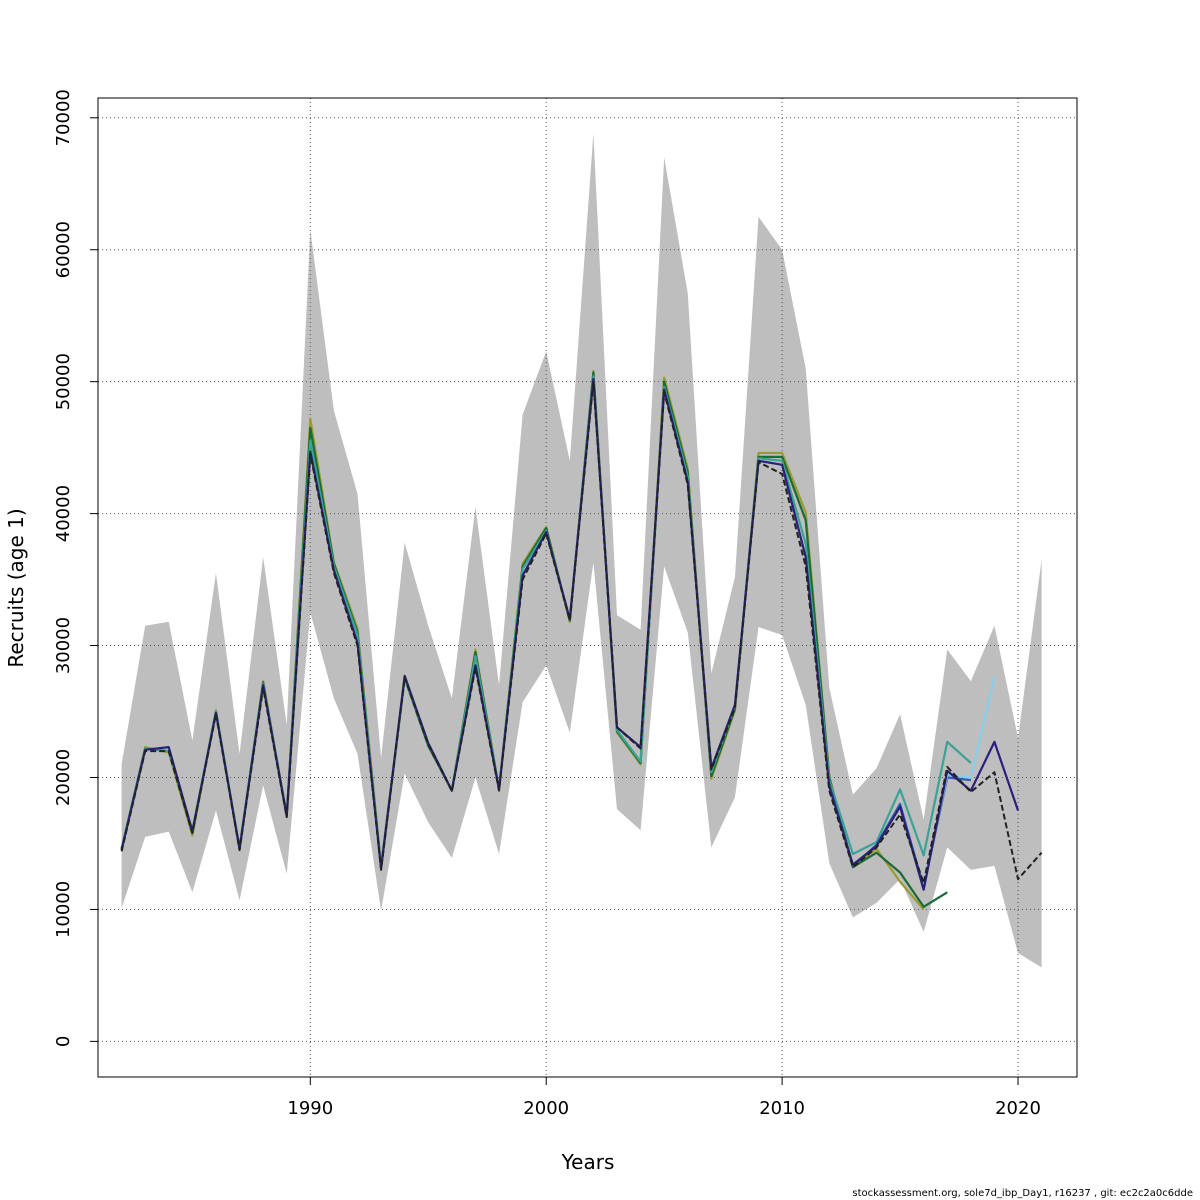  I want to click on y-tick-label: 30000, so click(63, 645).